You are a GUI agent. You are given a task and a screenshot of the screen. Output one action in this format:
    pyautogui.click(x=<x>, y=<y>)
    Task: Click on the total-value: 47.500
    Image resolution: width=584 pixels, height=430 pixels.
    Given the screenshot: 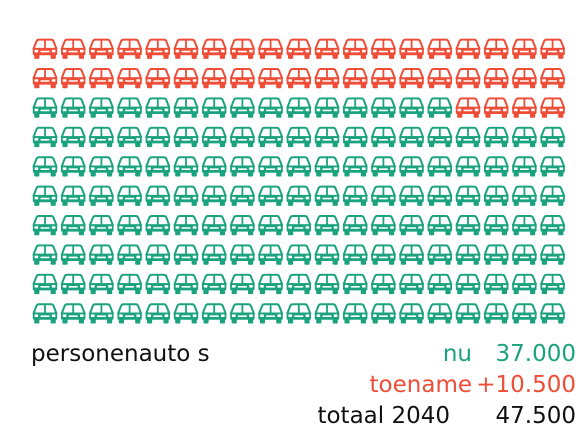 What is the action you would take?
    pyautogui.click(x=535, y=416)
    